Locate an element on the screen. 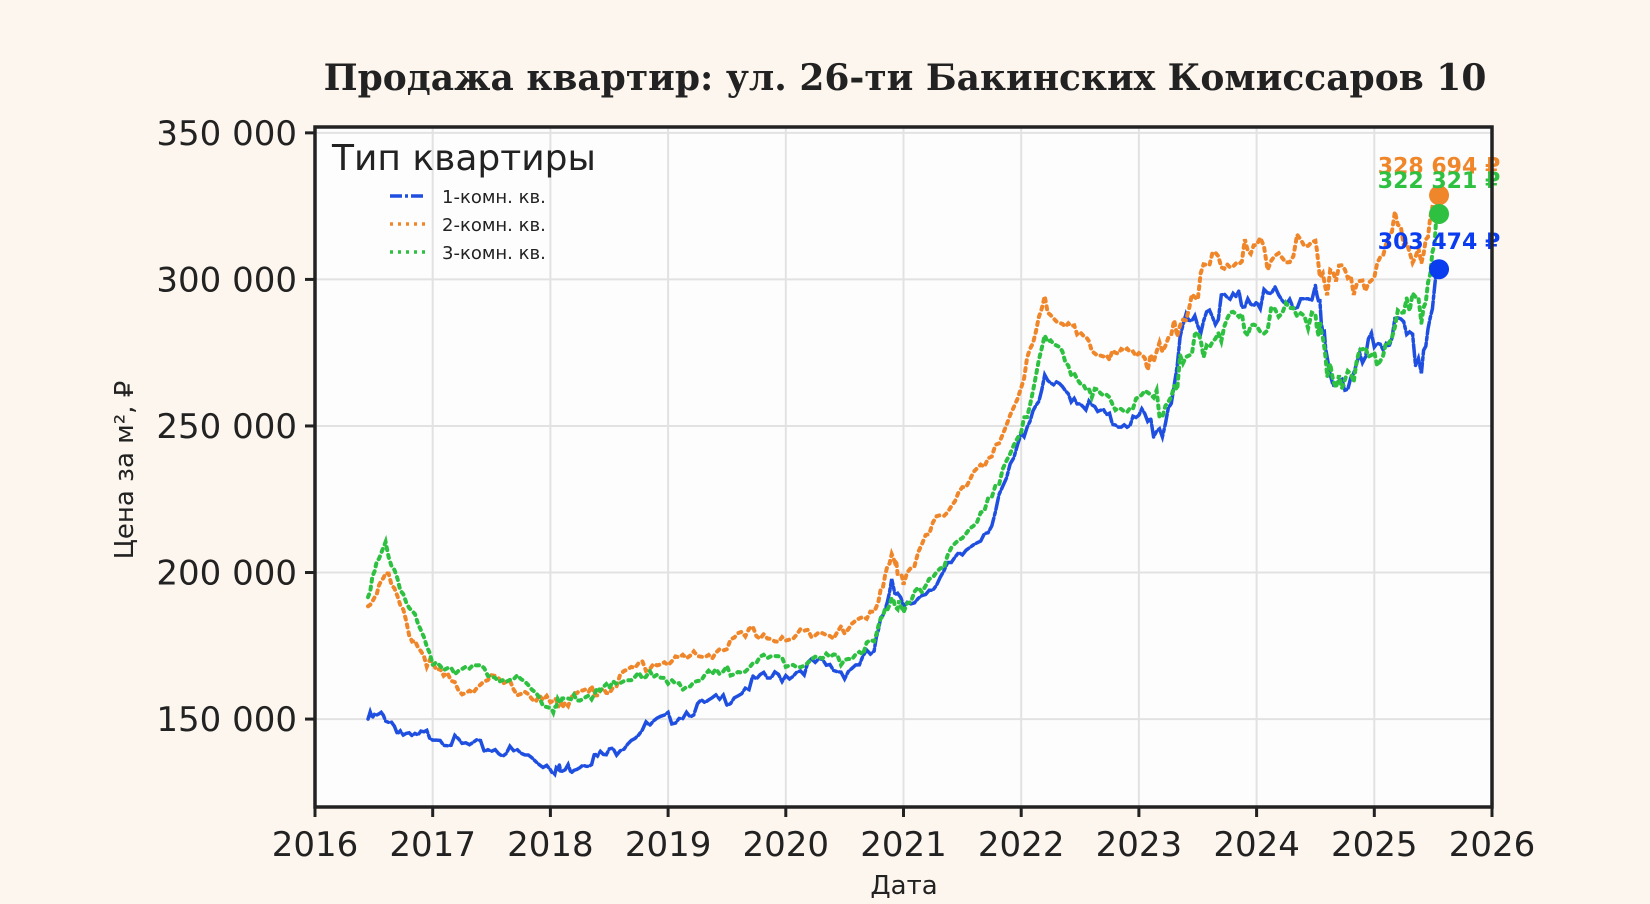  end-value-label: 322 321 ₽ is located at coordinates (1439, 181).